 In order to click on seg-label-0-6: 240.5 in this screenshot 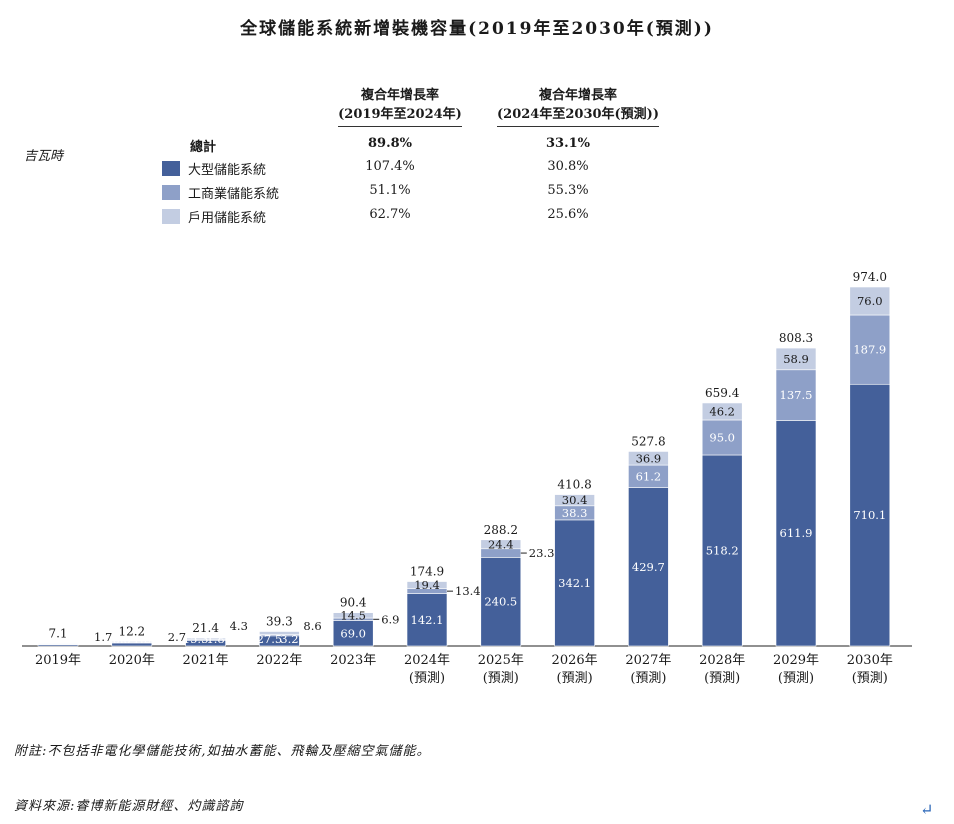, I will do `click(500, 602)`.